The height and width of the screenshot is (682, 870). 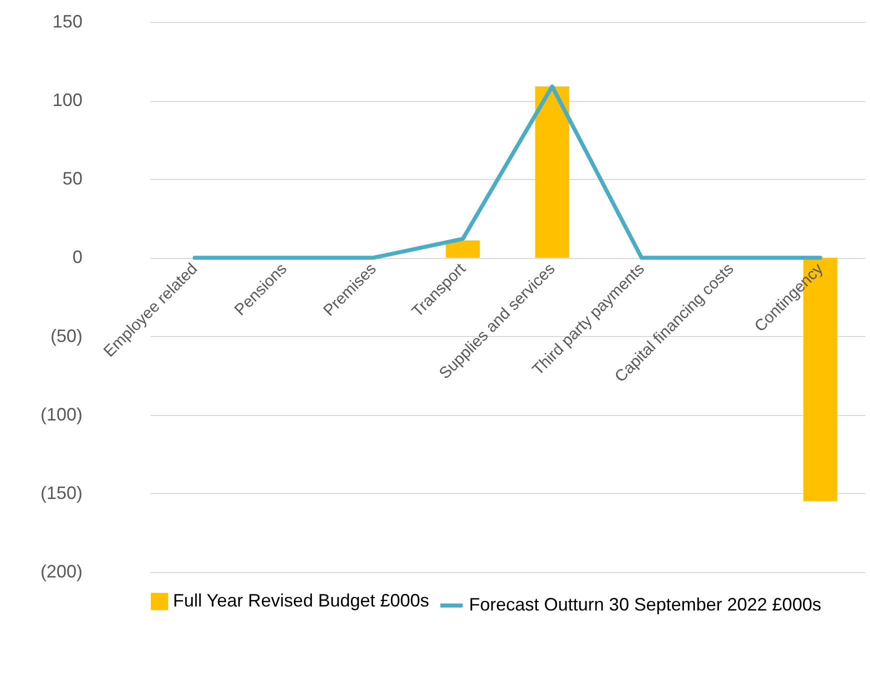 I want to click on y-tick-label: 150, so click(x=67, y=22).